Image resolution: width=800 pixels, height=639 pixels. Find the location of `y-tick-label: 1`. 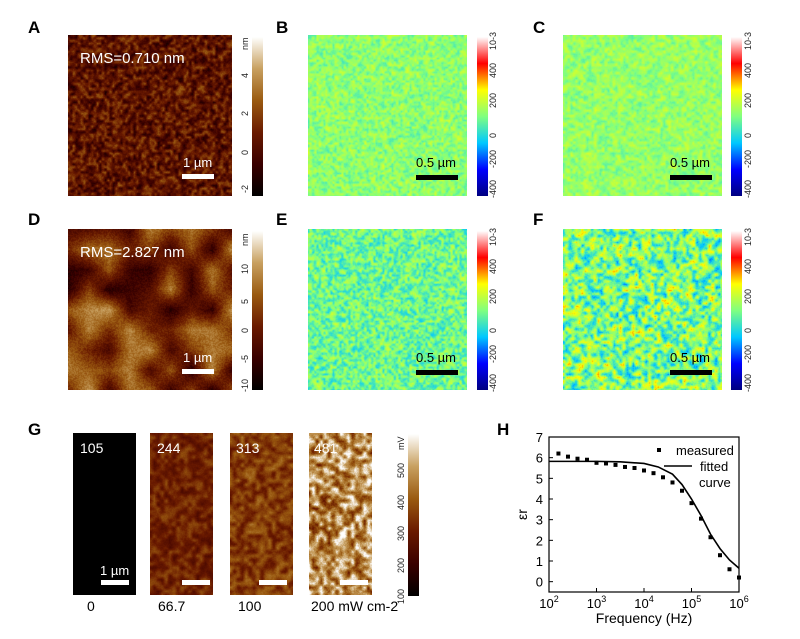

y-tick-label: 1 is located at coordinates (539, 561).